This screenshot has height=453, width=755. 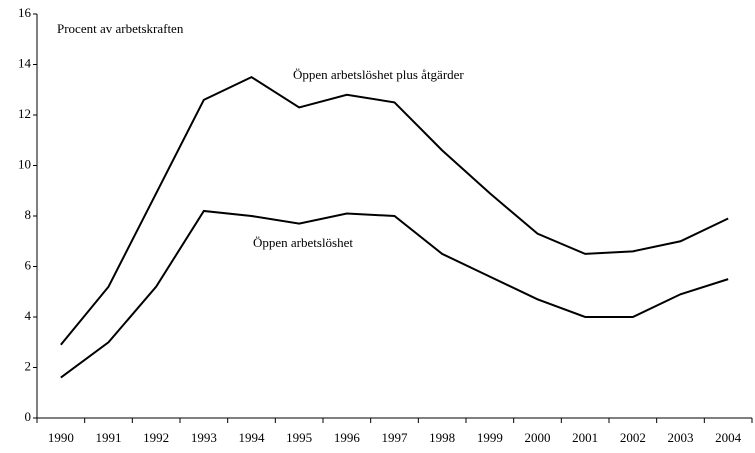 What do you see at coordinates (252, 437) in the screenshot?
I see `x-tick-label: 1994` at bounding box center [252, 437].